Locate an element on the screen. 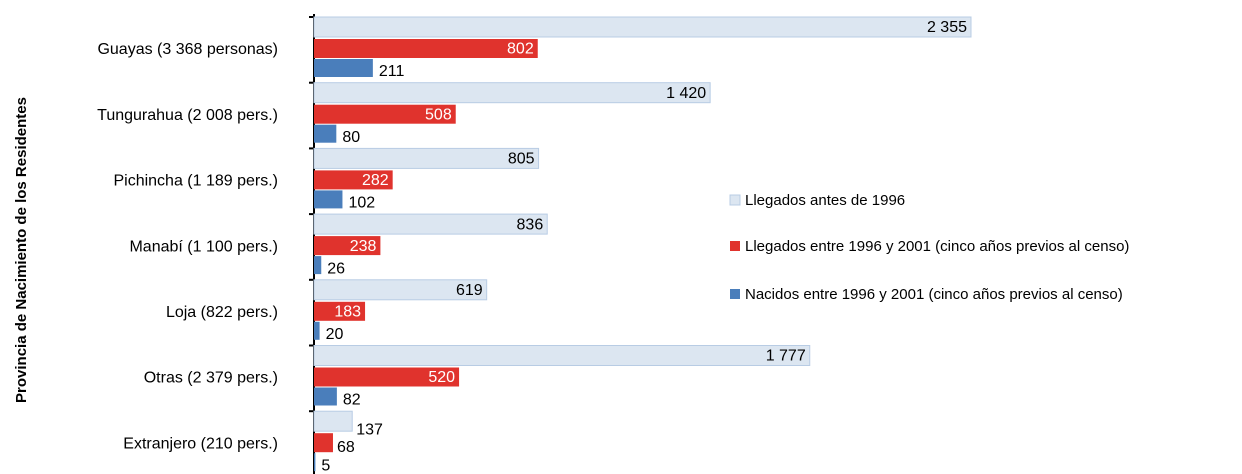 Image resolution: width=1242 pixels, height=474 pixels. value-label: 211 is located at coordinates (392, 71).